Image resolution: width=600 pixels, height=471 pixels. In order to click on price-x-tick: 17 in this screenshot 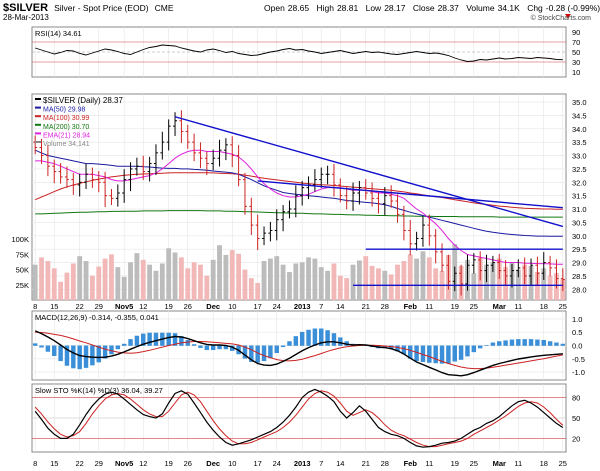, I will do `click(258, 306)`.